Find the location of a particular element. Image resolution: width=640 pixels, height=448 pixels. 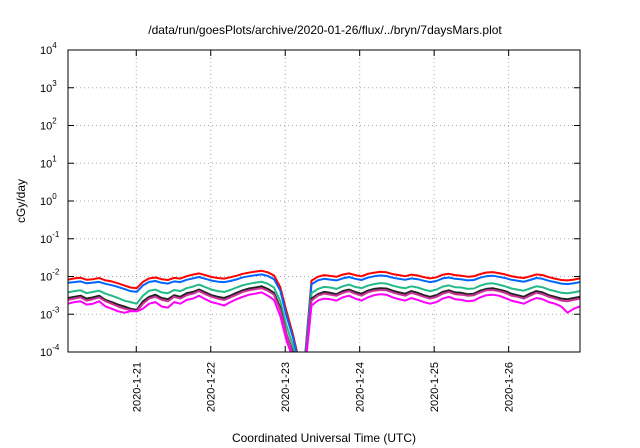

y-tick-label: 10⁻³ is located at coordinates (50, 313).